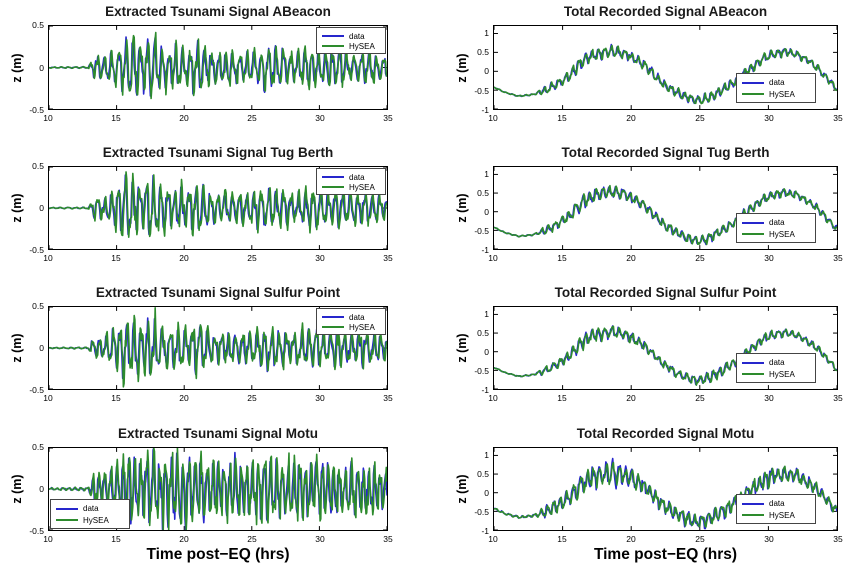 The height and width of the screenshot is (569, 850). Describe the element at coordinates (218, 433) in the screenshot. I see `panel-title-extracted-motu: Extracted Tsunami Signal Motu` at that location.